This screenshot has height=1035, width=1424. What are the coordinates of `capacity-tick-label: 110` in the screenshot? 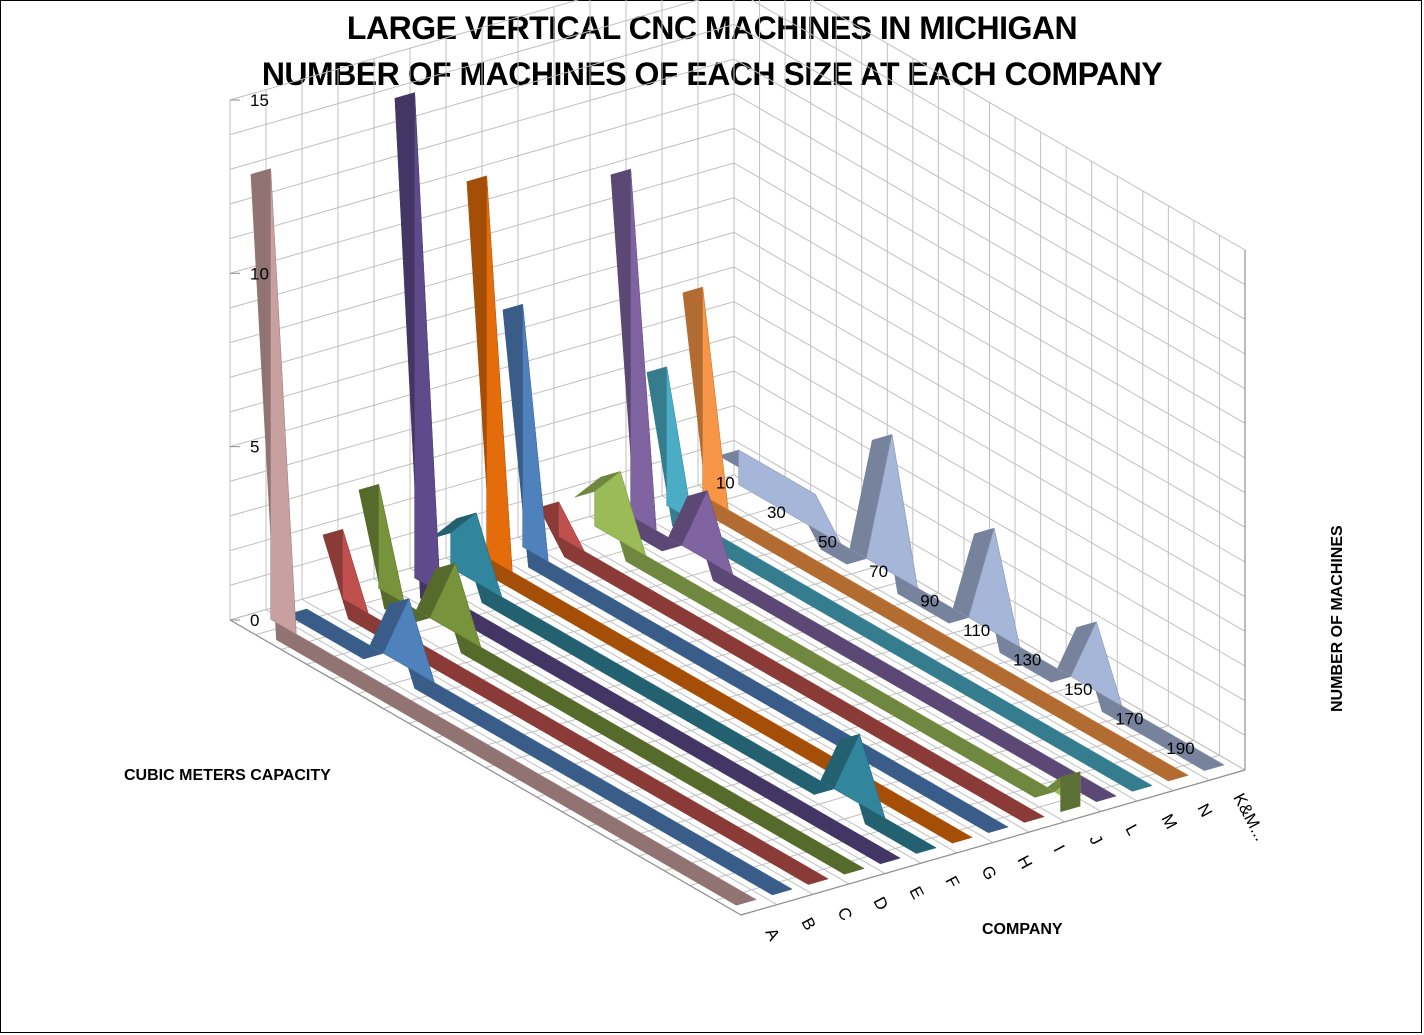 It's located at (976, 630).